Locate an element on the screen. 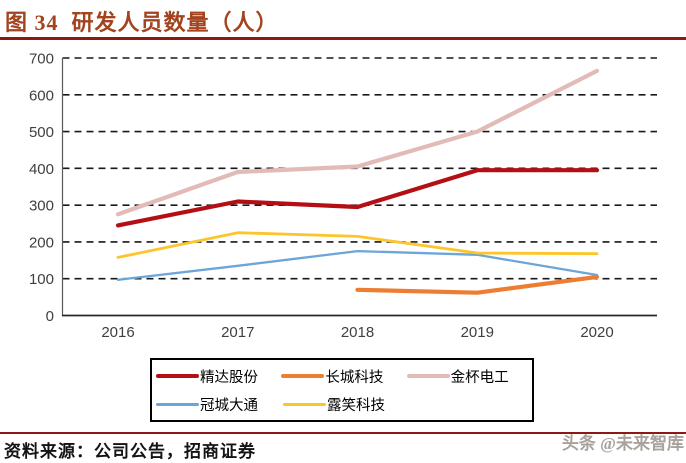 Image resolution: width=686 pixels, height=463 pixels. x-tick-label: 2016 is located at coordinates (117, 332).